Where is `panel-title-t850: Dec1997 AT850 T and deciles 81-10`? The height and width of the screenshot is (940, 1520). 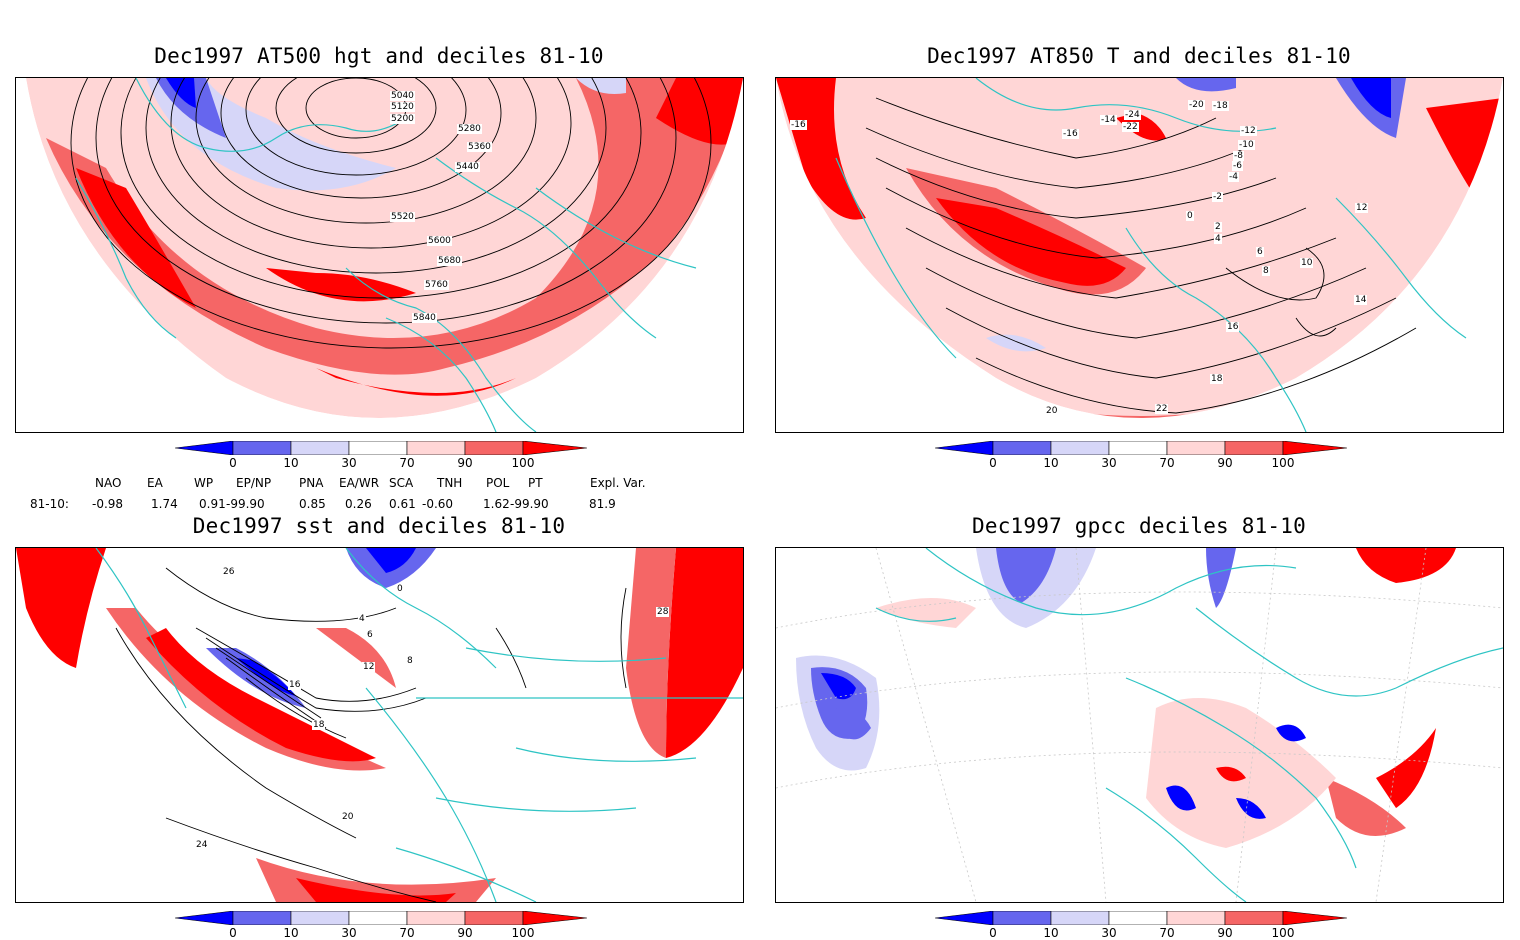
panel-title-t850: Dec1997 AT850 T and deciles 81-10 is located at coordinates (1139, 56).